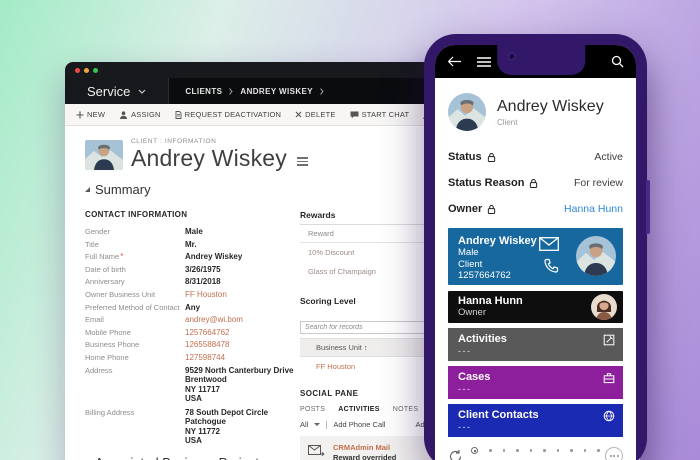  Describe the element at coordinates (608, 157) in the screenshot. I see `status-value: Active` at that location.